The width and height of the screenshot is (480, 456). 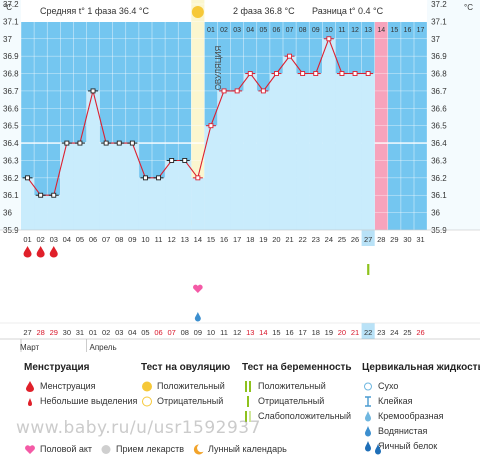 I want to click on cycle-day-label: 09, so click(x=132, y=239).